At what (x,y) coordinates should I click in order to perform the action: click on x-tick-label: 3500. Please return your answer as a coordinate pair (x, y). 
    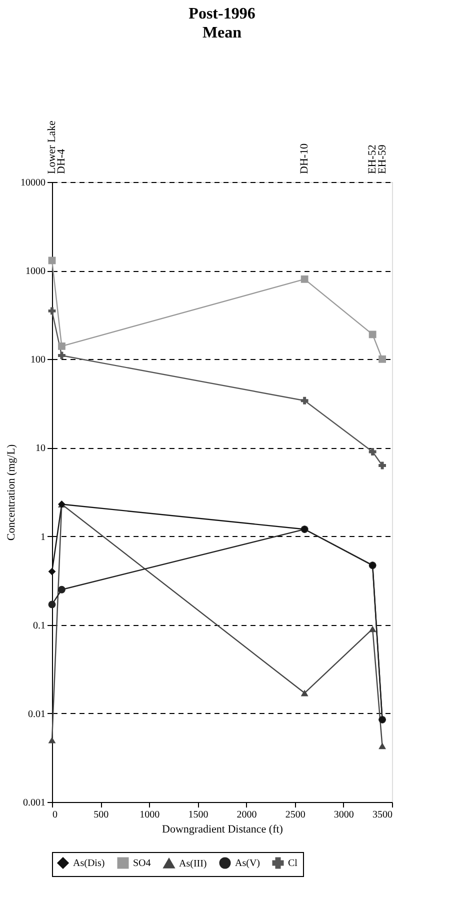
    Looking at the image, I should click on (382, 815).